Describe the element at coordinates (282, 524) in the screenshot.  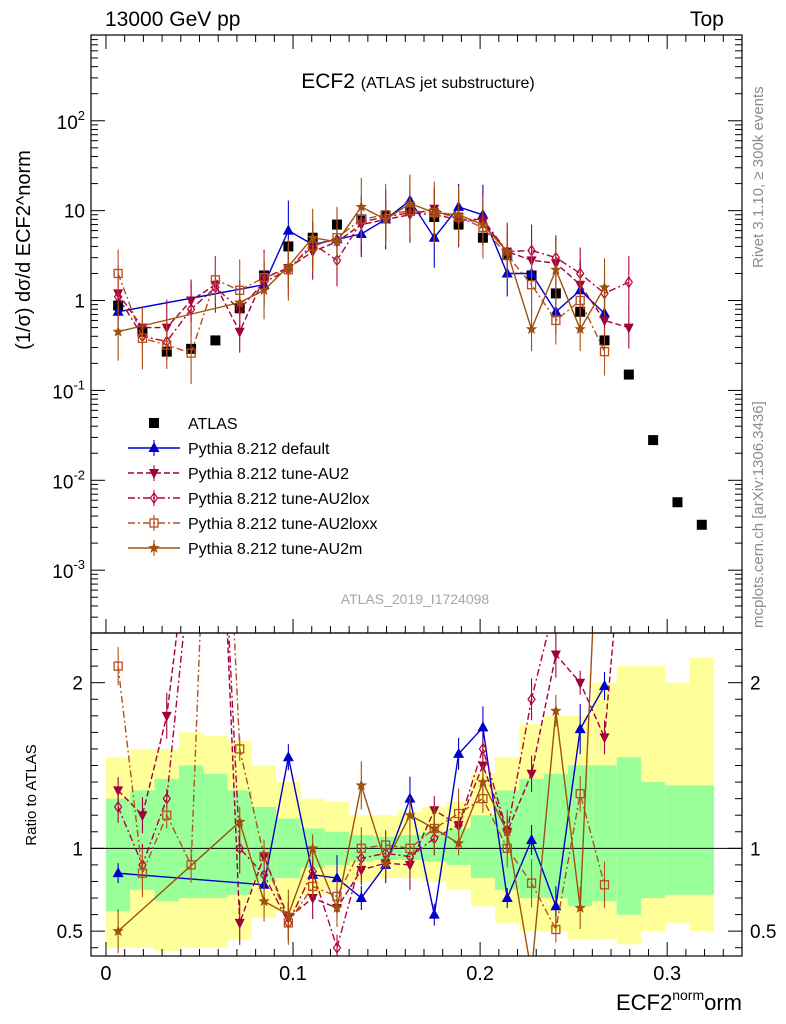
I see `legend-label-pythia-8-212-tune-au2loxx: Pythia 8.212 tune-AU2loxx` at that location.